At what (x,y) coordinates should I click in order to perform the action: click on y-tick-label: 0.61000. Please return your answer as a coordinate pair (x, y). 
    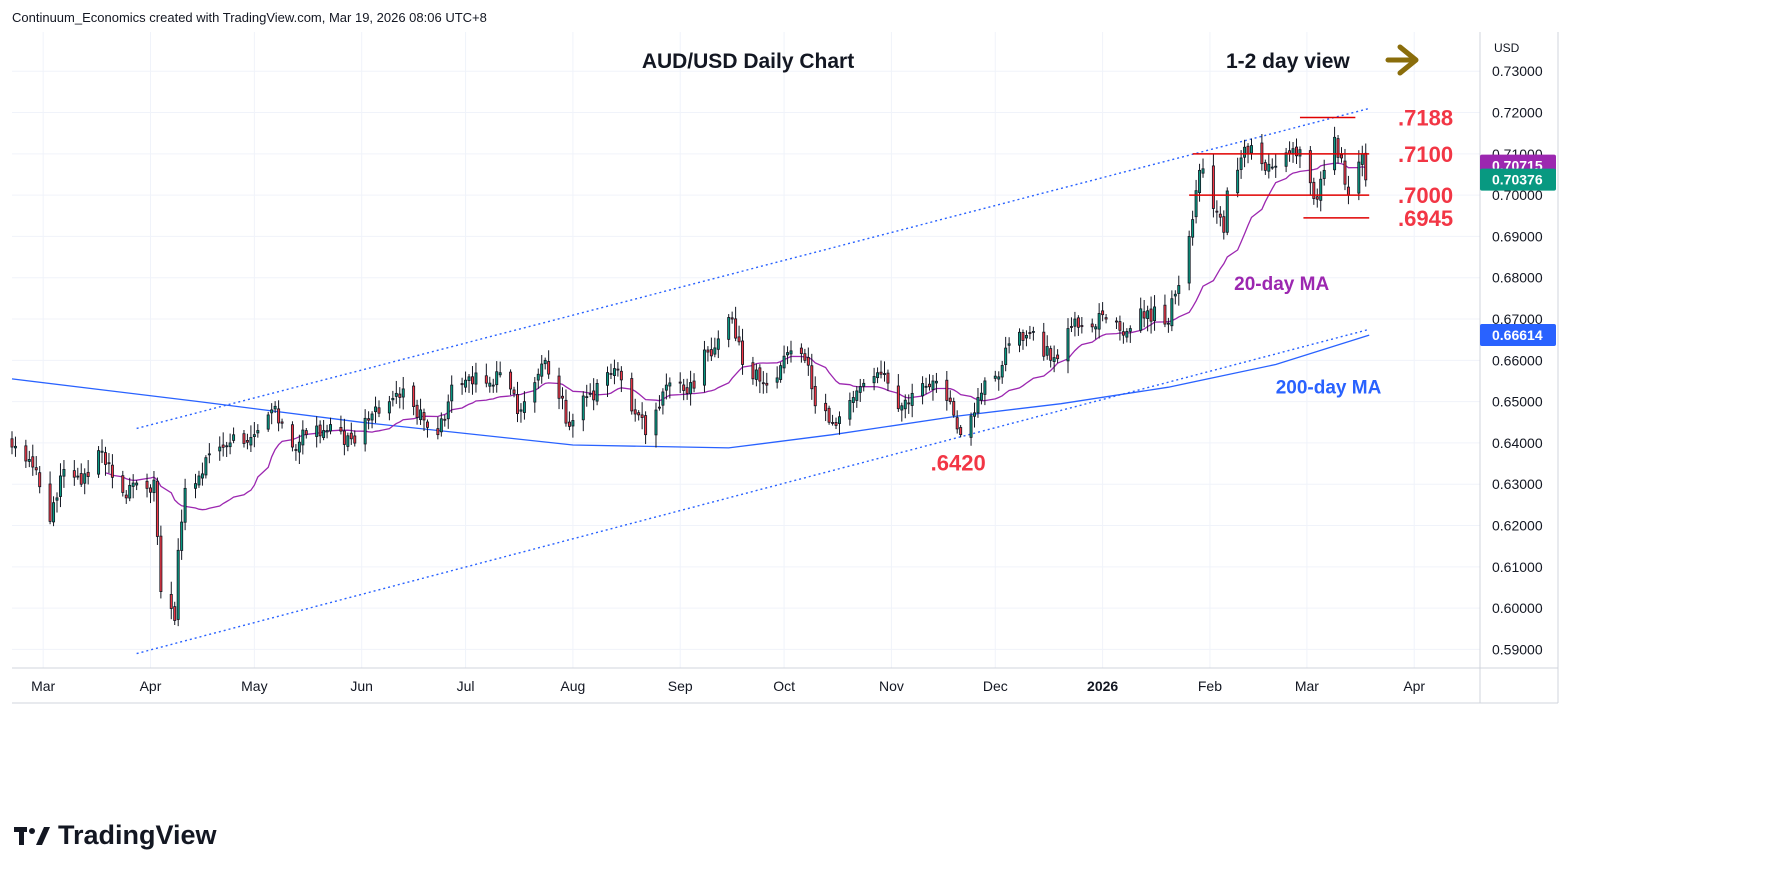
    Looking at the image, I should click on (1517, 567).